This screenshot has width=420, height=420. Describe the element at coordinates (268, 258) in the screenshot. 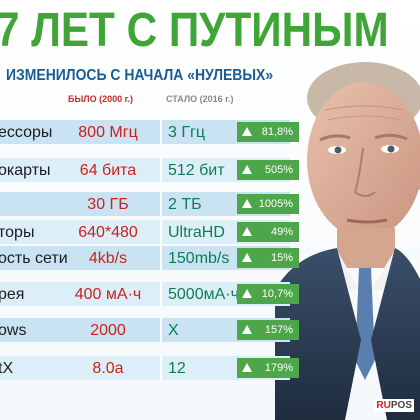

I see `change-badge: 15%` at that location.